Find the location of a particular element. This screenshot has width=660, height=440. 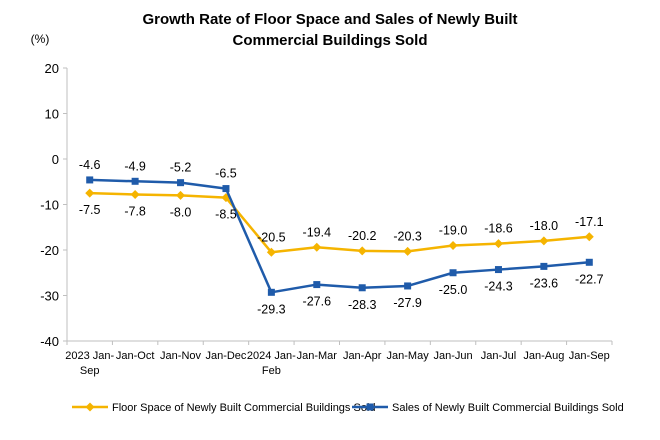

data-label: -8.0 is located at coordinates (181, 212).